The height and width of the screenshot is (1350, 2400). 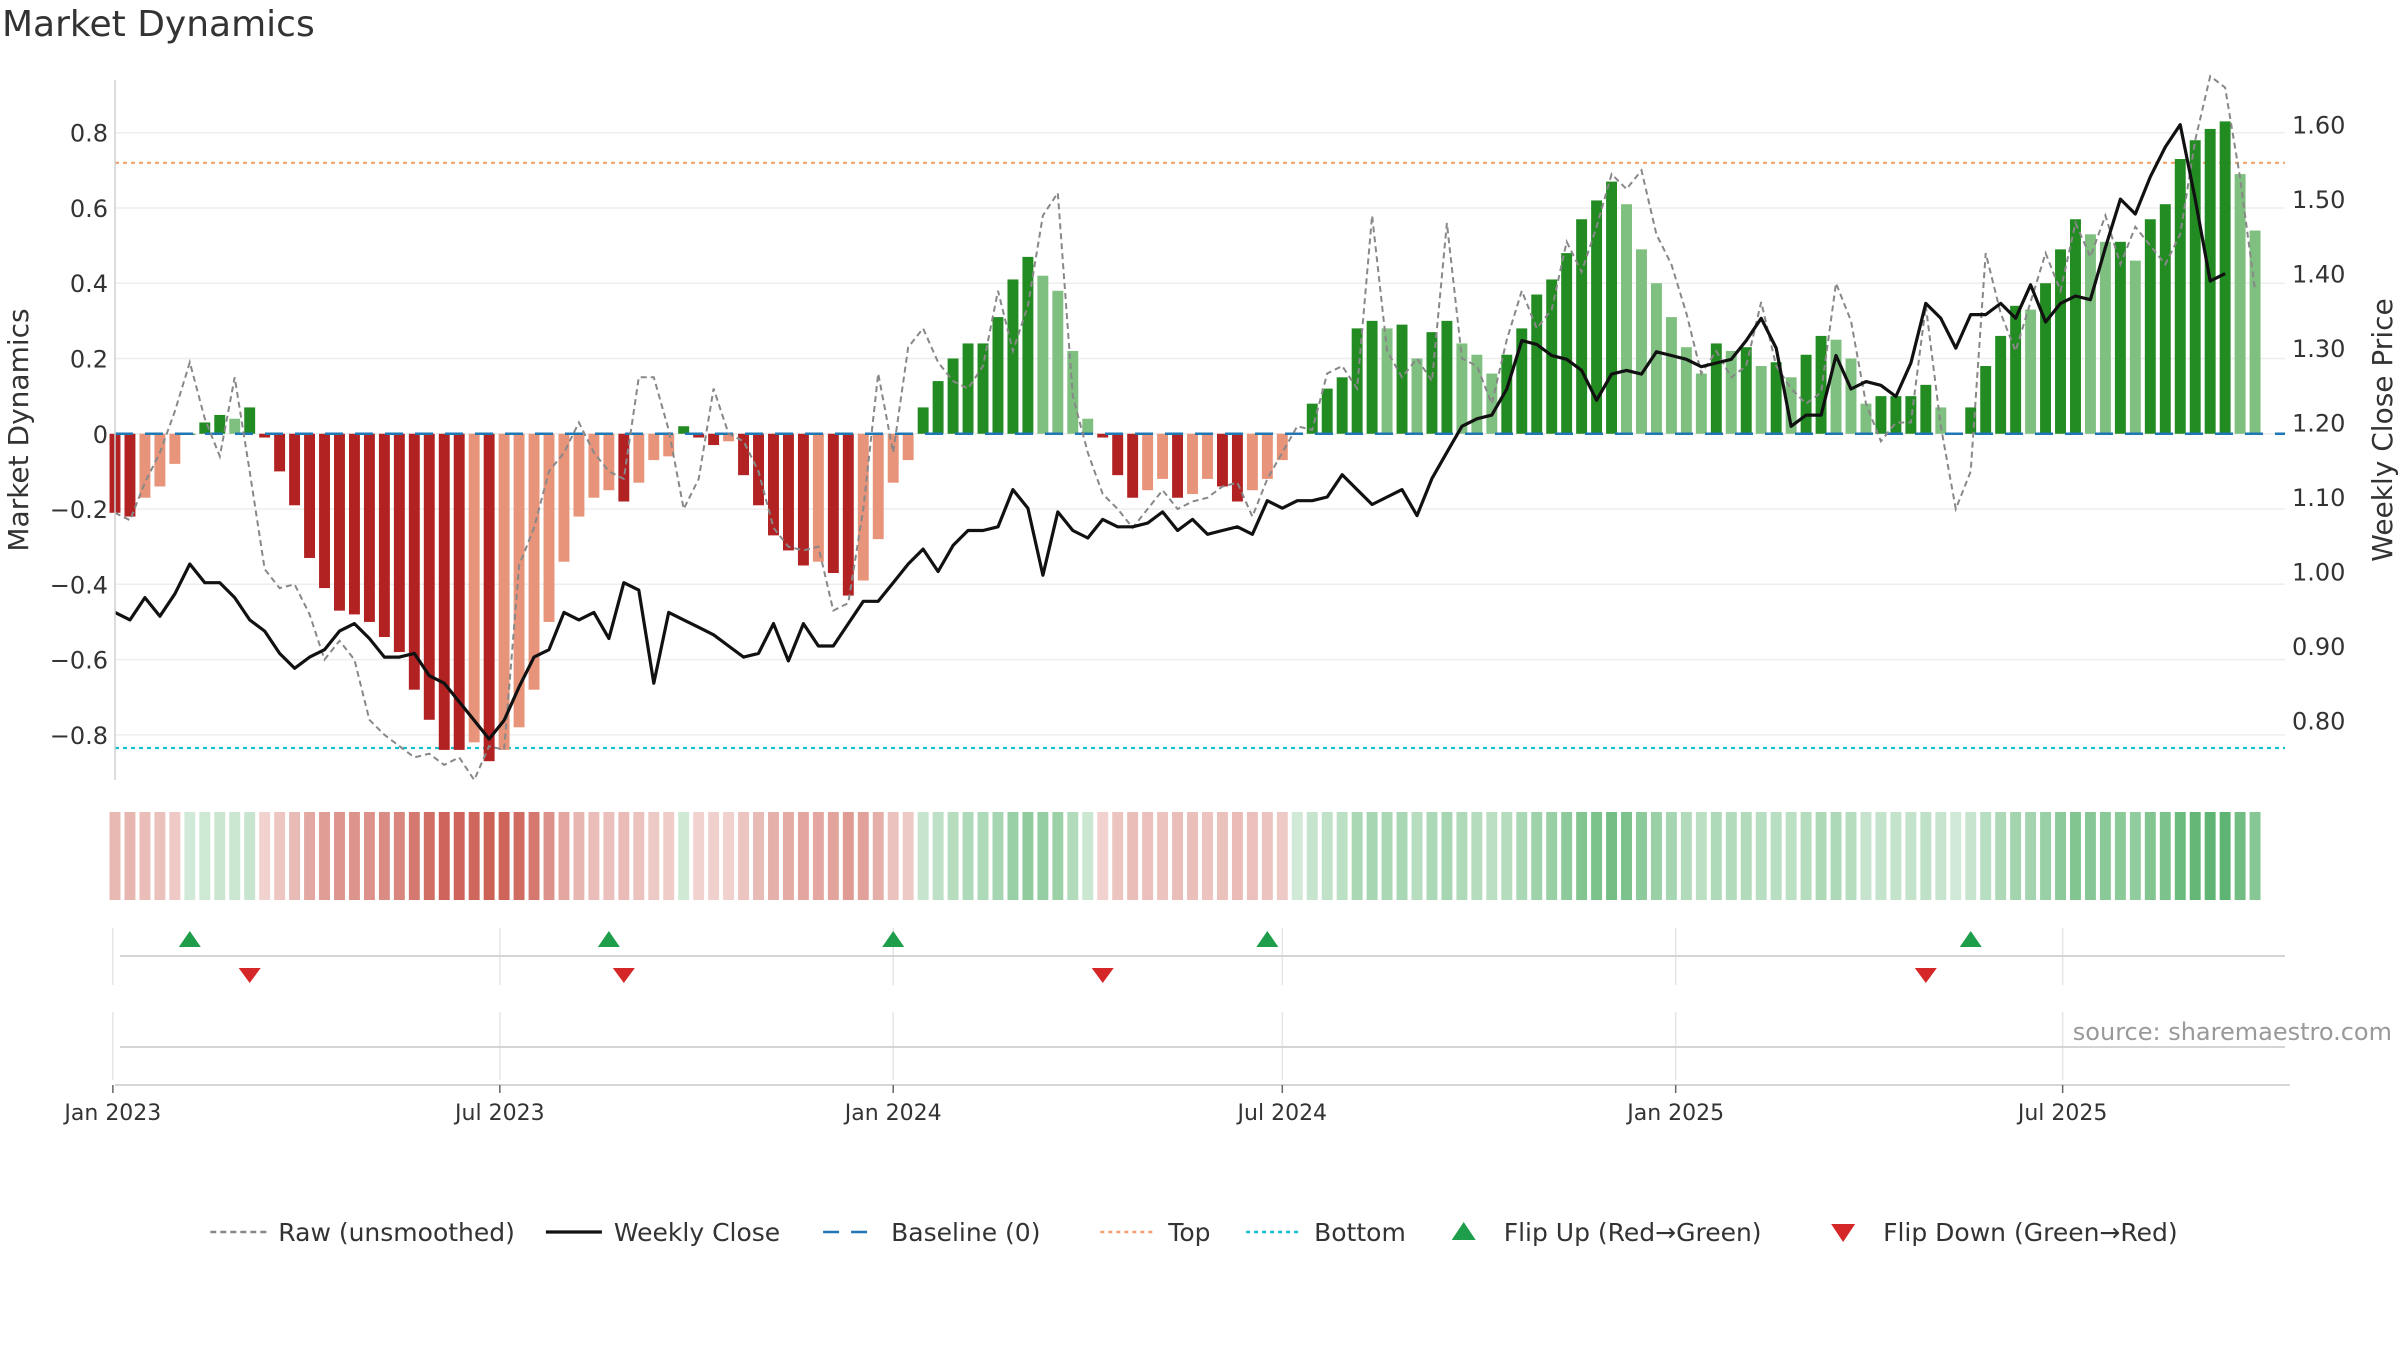 What do you see at coordinates (2318, 275) in the screenshot?
I see `right-tick-label: 1.40` at bounding box center [2318, 275].